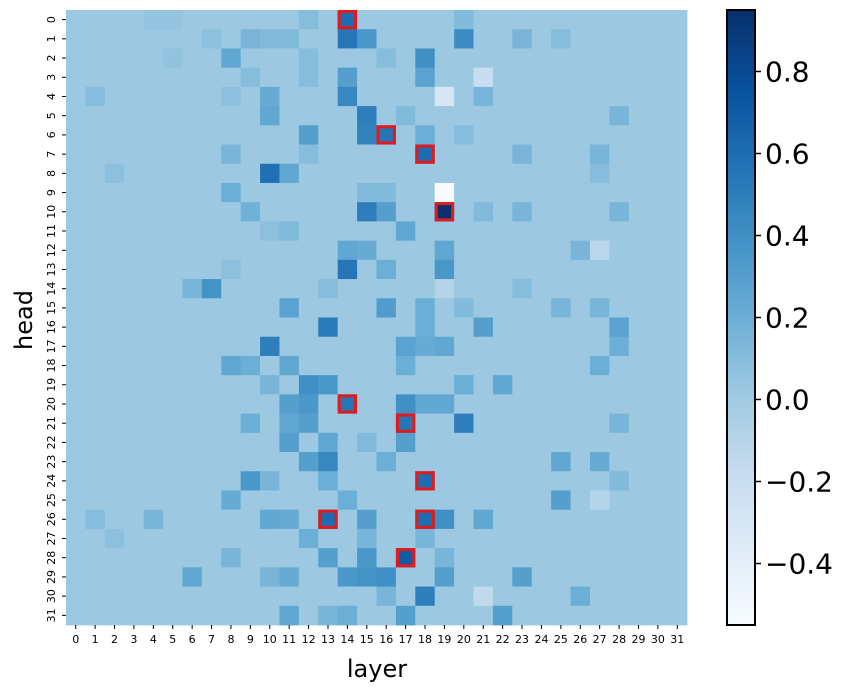  Describe the element at coordinates (308, 365) in the screenshot. I see `heatmap-cell-h18-l12` at that location.